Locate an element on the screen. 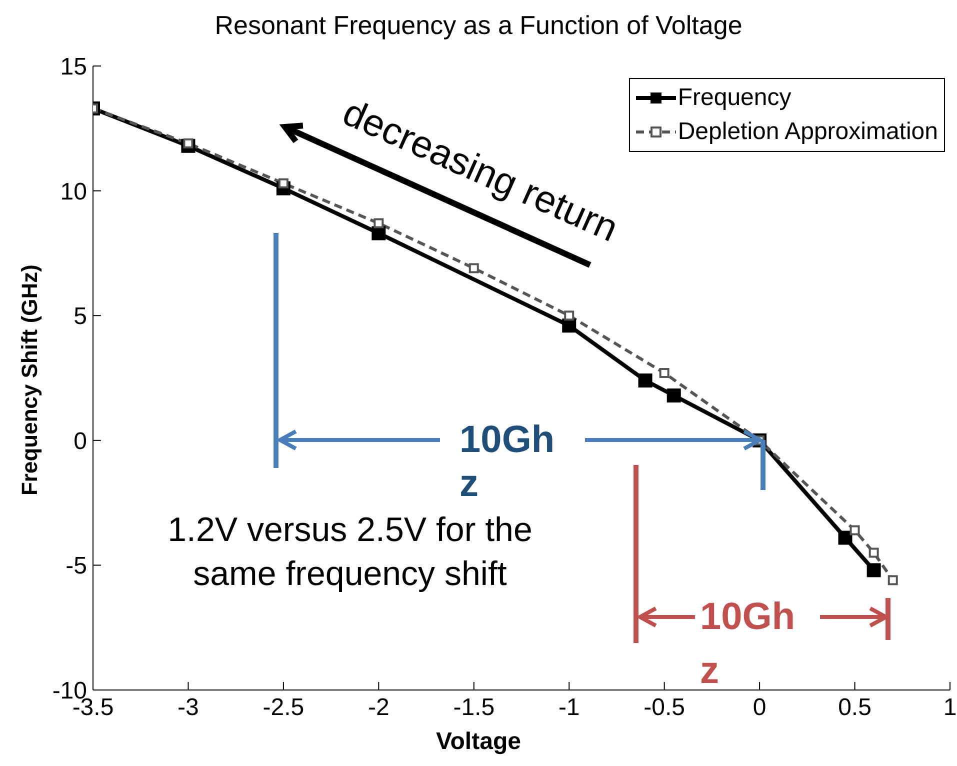 This screenshot has width=957, height=766. legend-label: Frequency is located at coordinates (735, 98).